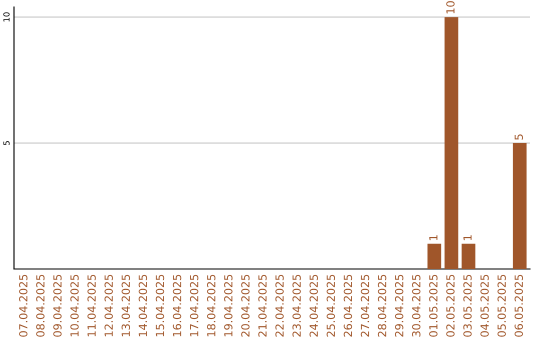 This screenshot has height=340, width=540. Describe the element at coordinates (160, 305) in the screenshot. I see `x-tick-label: 15.04.2025` at that location.